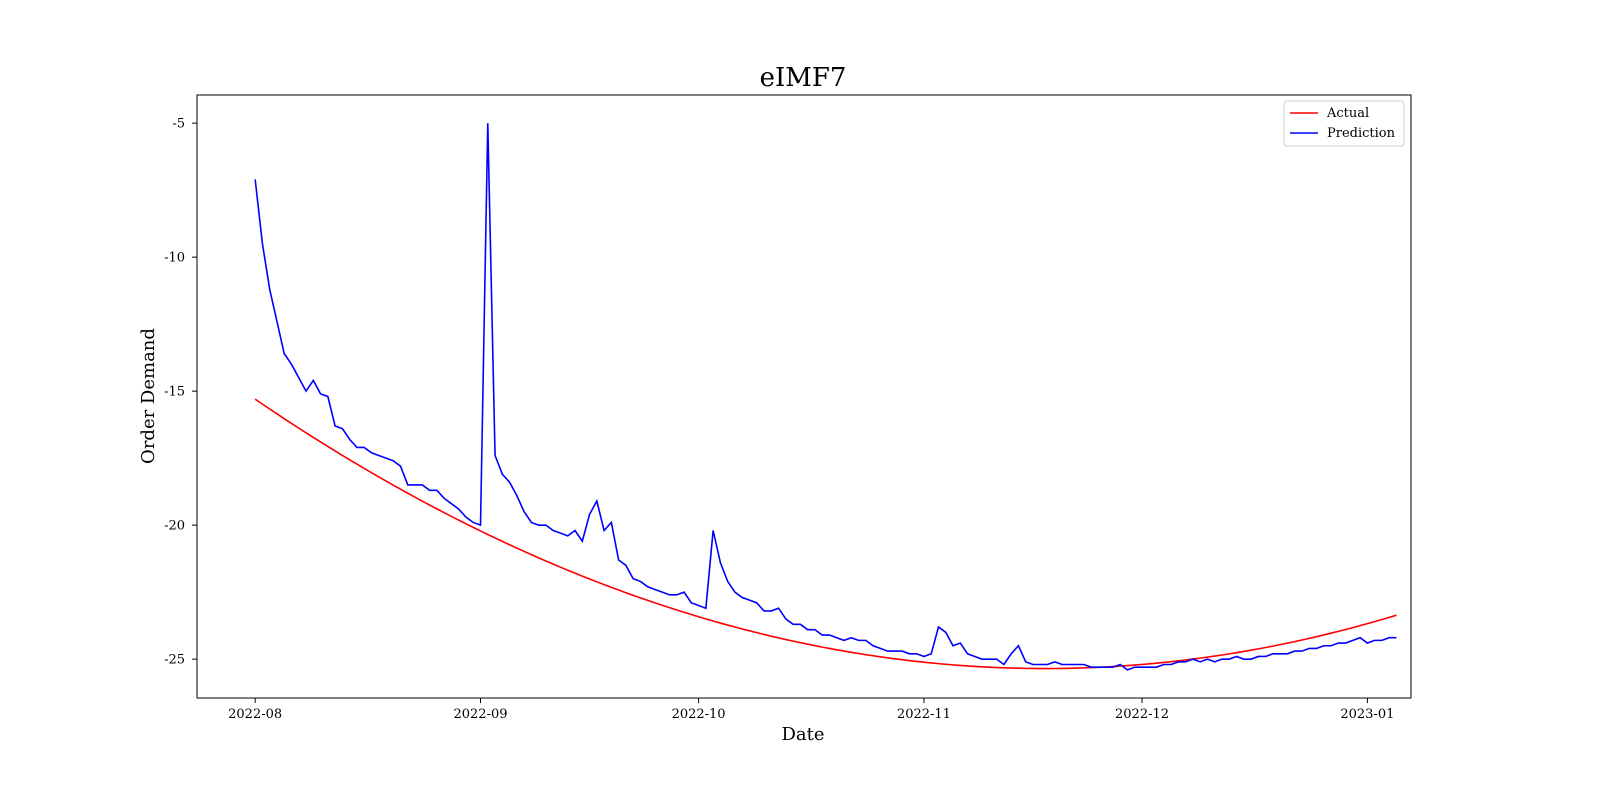 This screenshot has width=1600, height=800. What do you see at coordinates (1347, 113) in the screenshot?
I see `legend-label-actual: Actual` at bounding box center [1347, 113].